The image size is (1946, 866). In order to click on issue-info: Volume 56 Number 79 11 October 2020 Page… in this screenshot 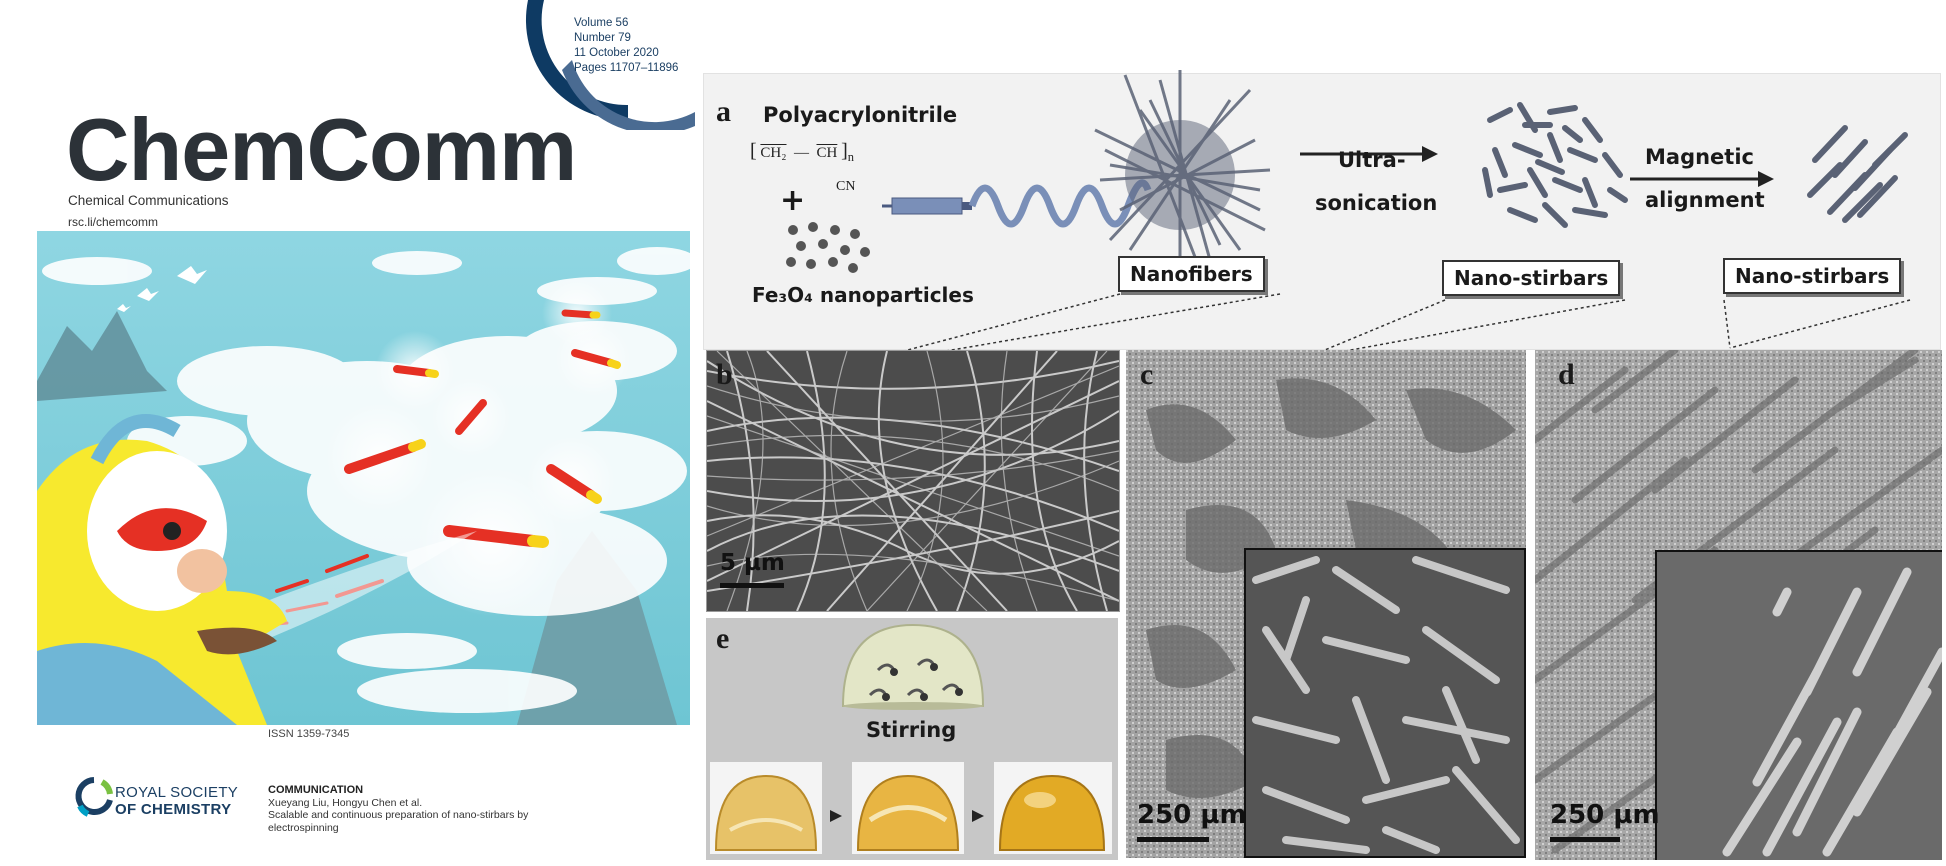, I will do `click(626, 46)`.